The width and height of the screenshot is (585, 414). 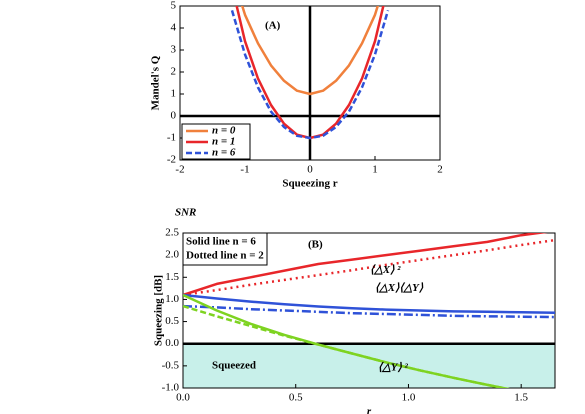 What do you see at coordinates (171, 138) in the screenshot?
I see `y-tick-label: -1` at bounding box center [171, 138].